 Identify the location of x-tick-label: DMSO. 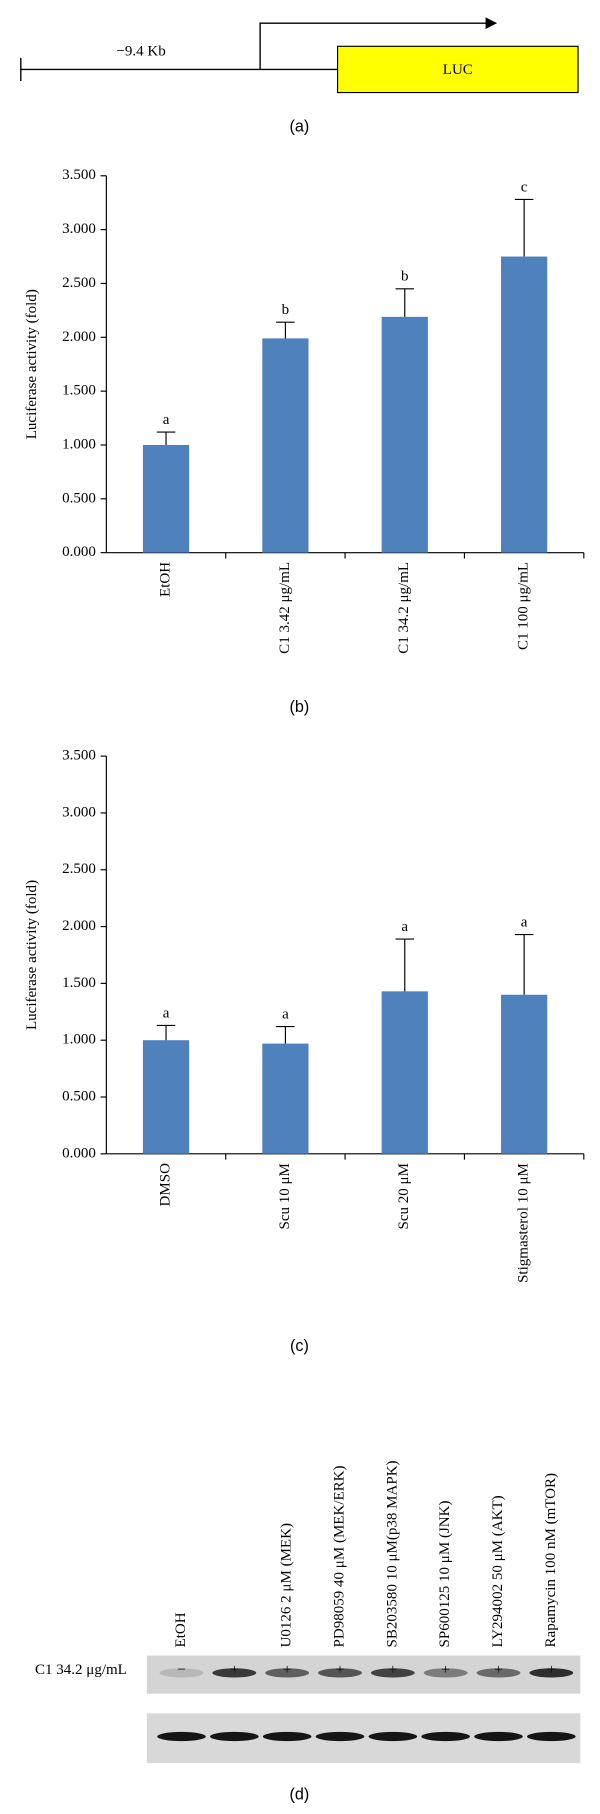
(165, 1185).